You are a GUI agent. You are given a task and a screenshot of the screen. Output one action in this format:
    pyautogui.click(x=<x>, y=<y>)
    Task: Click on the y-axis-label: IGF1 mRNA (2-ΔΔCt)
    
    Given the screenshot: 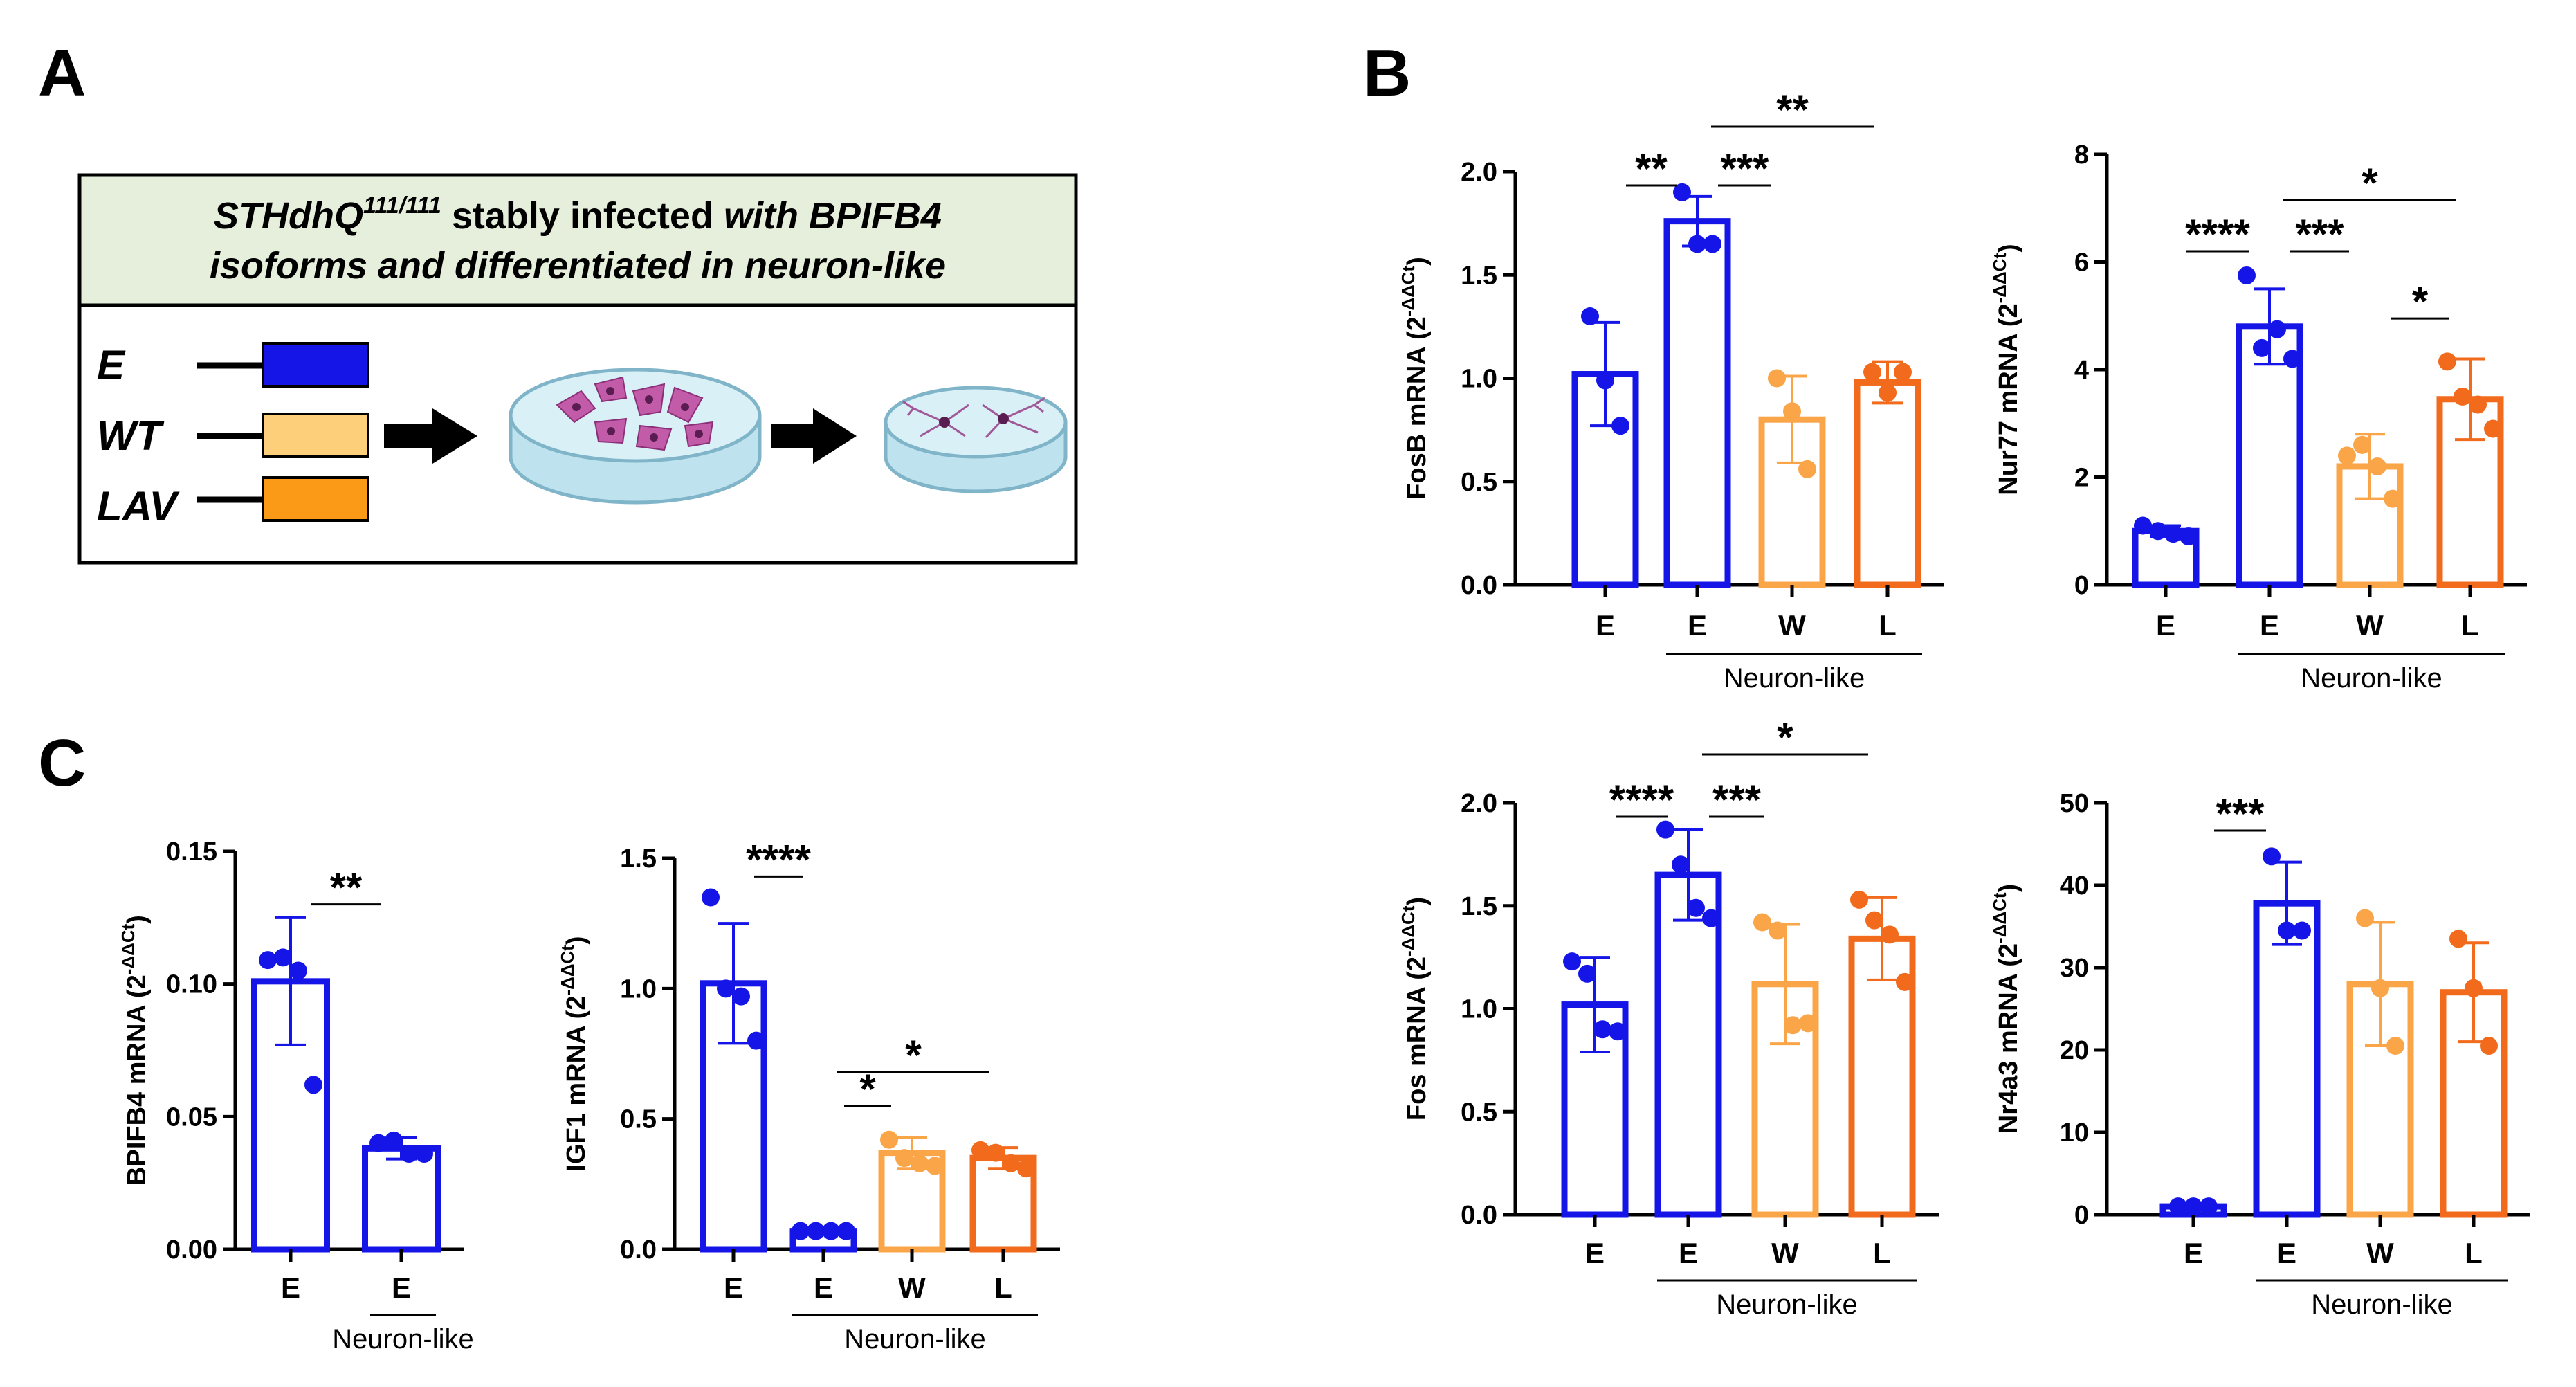 What is the action you would take?
    pyautogui.click(x=574, y=1053)
    